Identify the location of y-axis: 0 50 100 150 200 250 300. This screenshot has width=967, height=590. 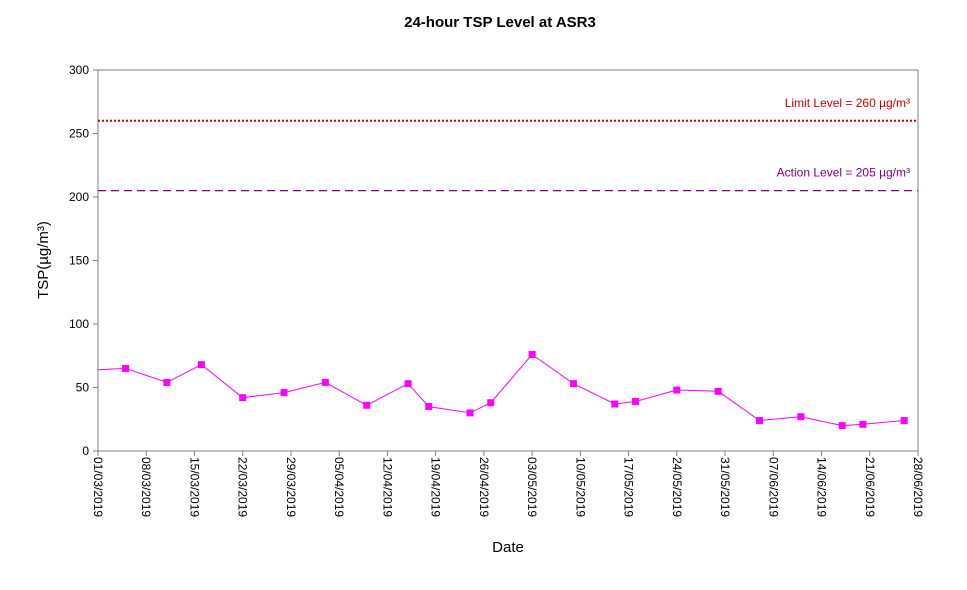
(83, 260).